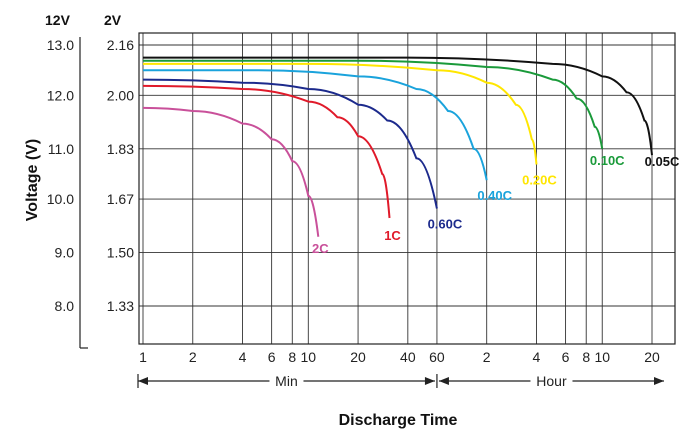 This screenshot has width=681, height=434. I want to click on y-tick-label-12v: 13.0, so click(60, 45).